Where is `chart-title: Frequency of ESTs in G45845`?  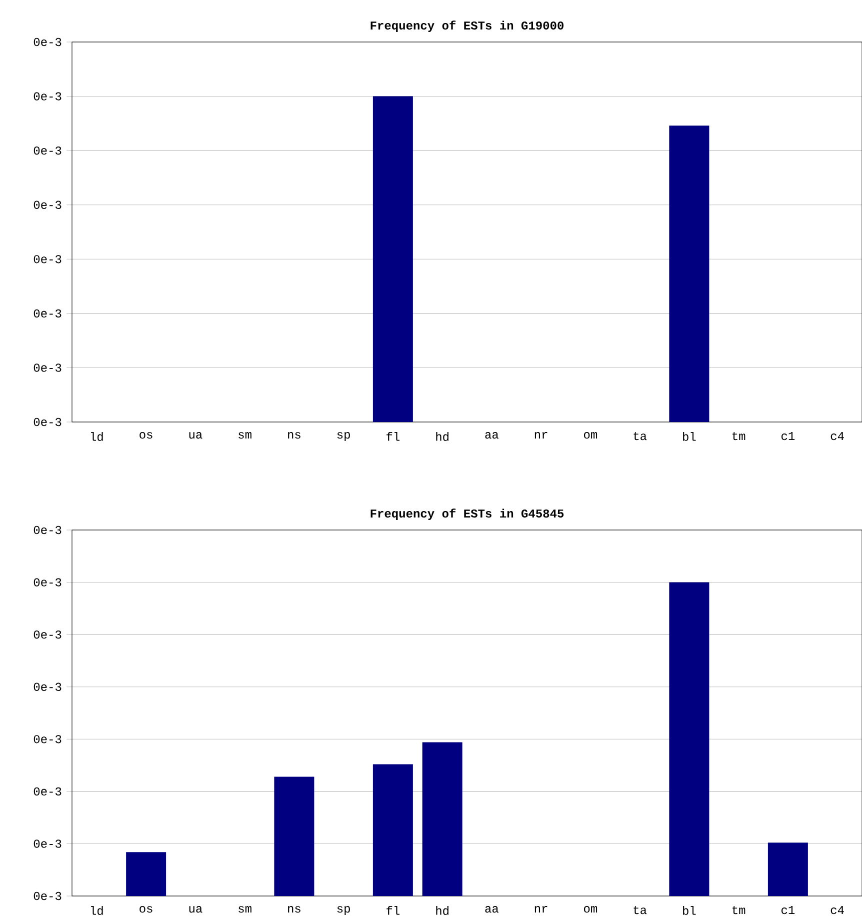
chart-title: Frequency of ESTs in G45845 is located at coordinates (467, 514).